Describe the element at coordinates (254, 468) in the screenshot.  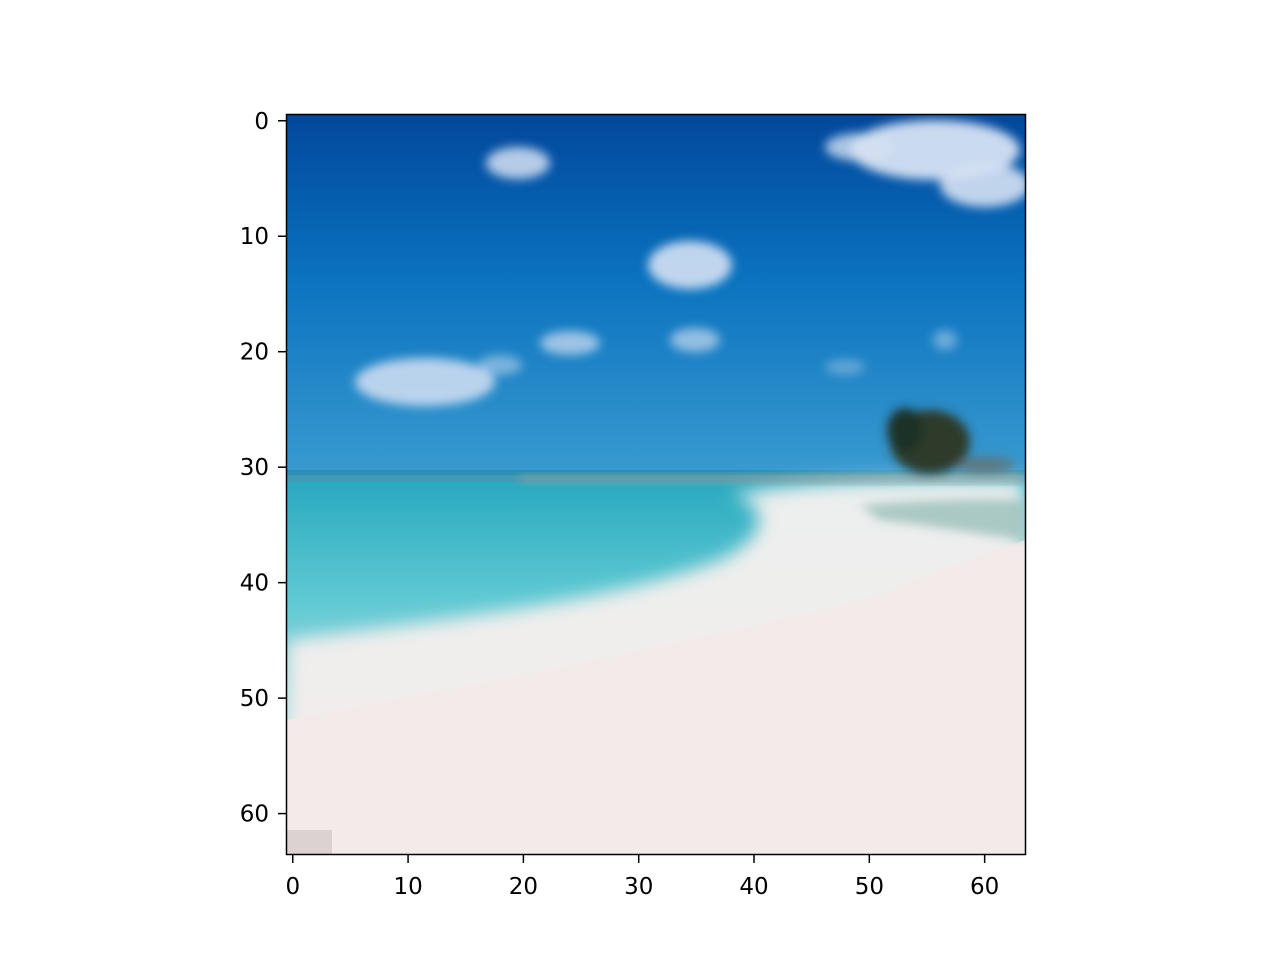
I see `y-tick-label: 30` at that location.